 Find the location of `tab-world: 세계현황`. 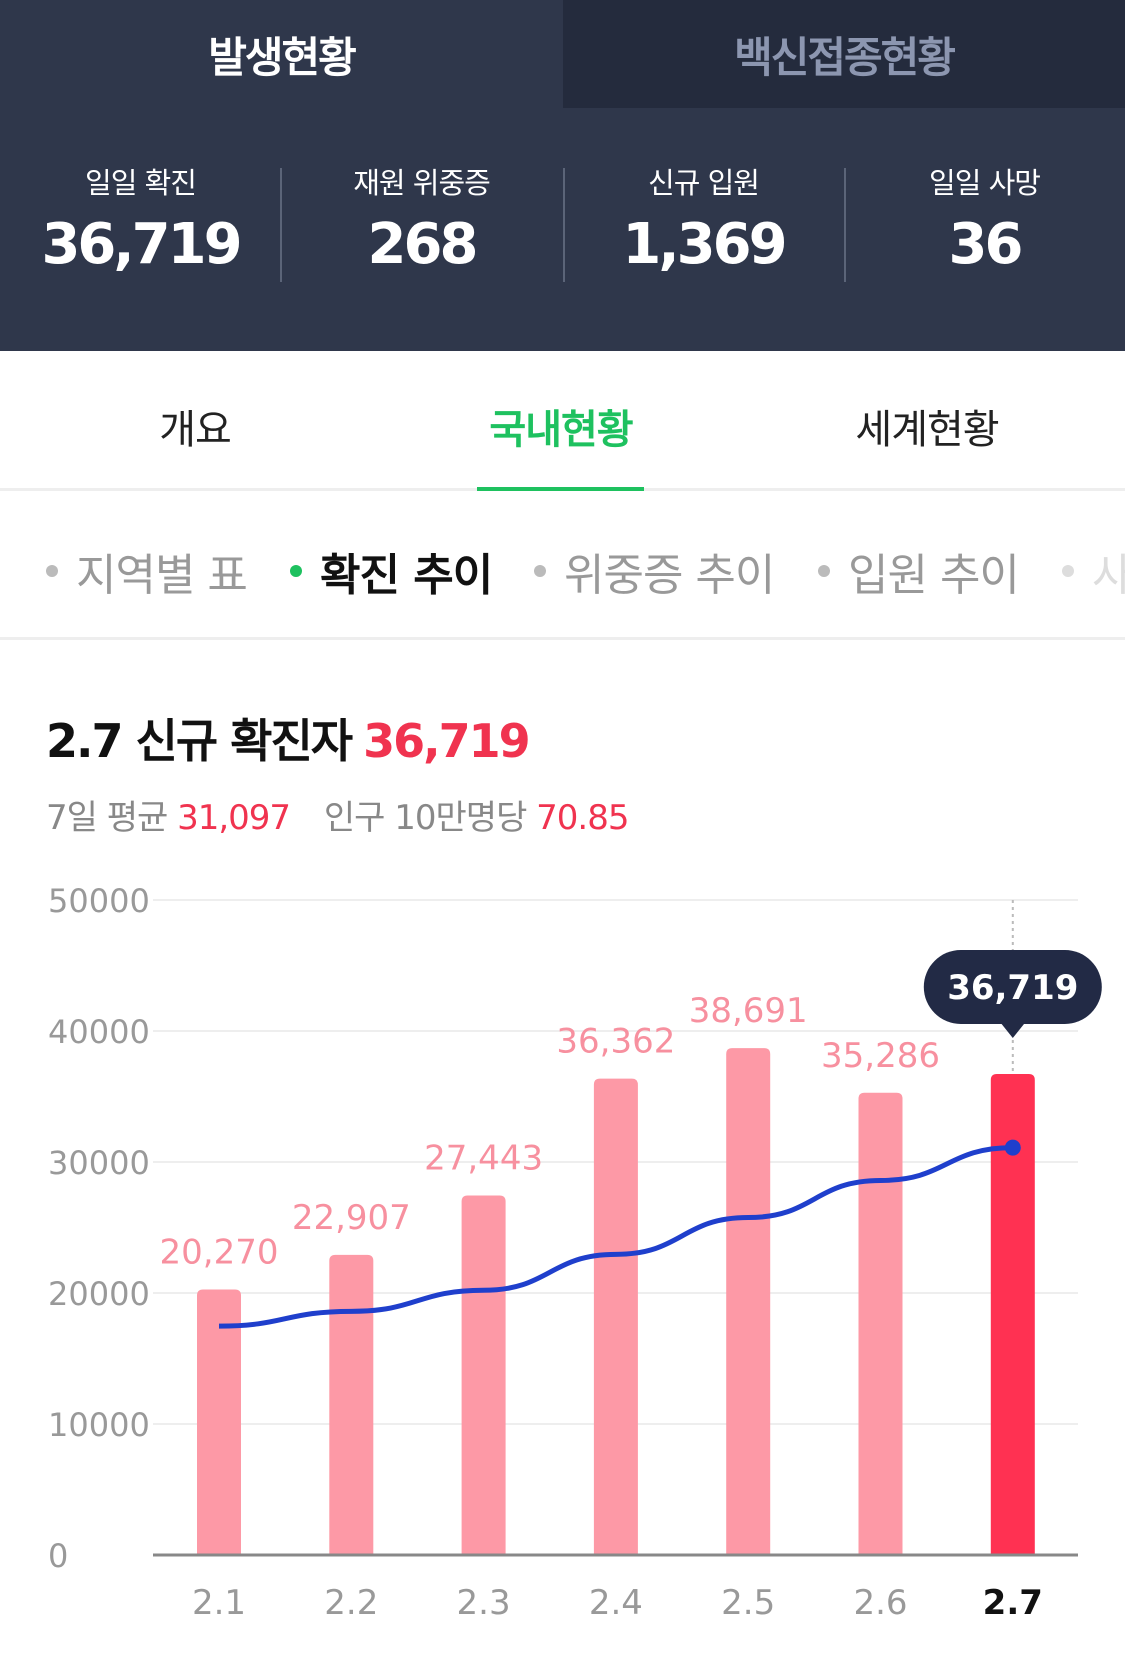

tab-world: 세계현황 is located at coordinates (927, 430).